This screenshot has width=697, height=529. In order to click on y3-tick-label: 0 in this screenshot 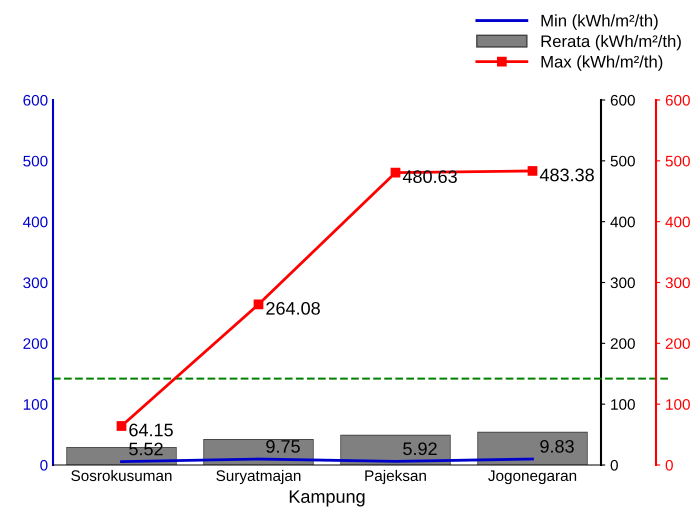, I will do `click(669, 465)`.